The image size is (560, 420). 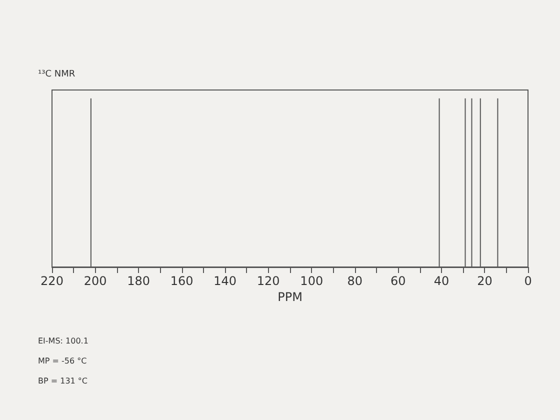 I want to click on x-tick-label: 60, so click(x=398, y=281).